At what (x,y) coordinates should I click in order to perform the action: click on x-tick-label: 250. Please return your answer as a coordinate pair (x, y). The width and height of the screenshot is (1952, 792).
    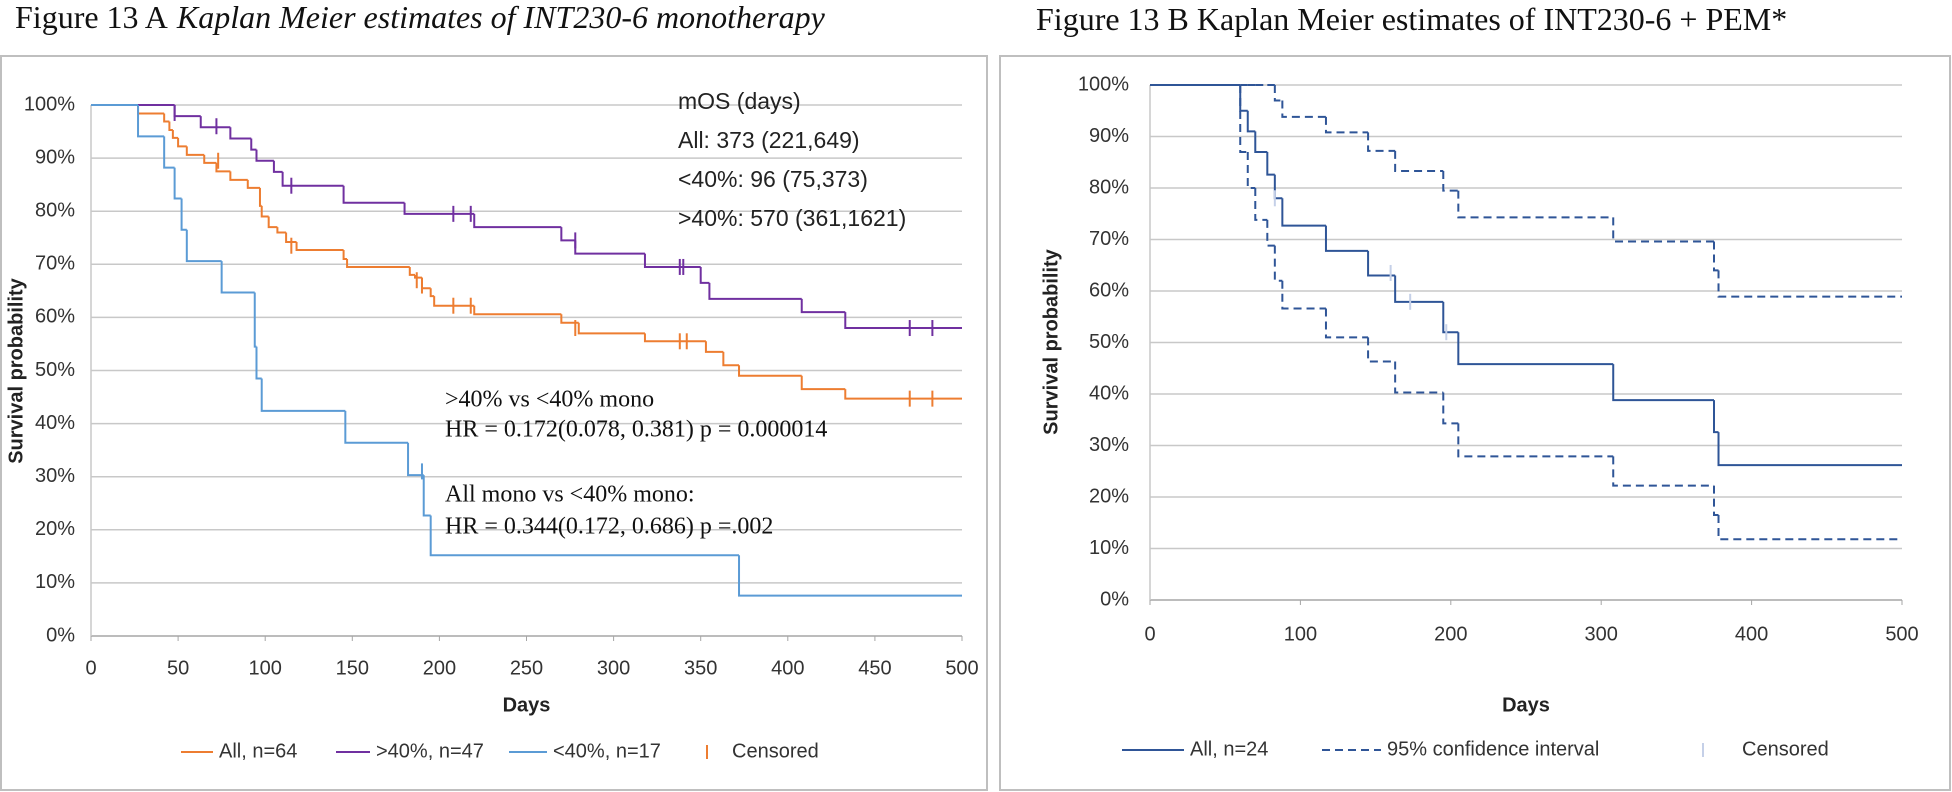
    Looking at the image, I should click on (526, 668).